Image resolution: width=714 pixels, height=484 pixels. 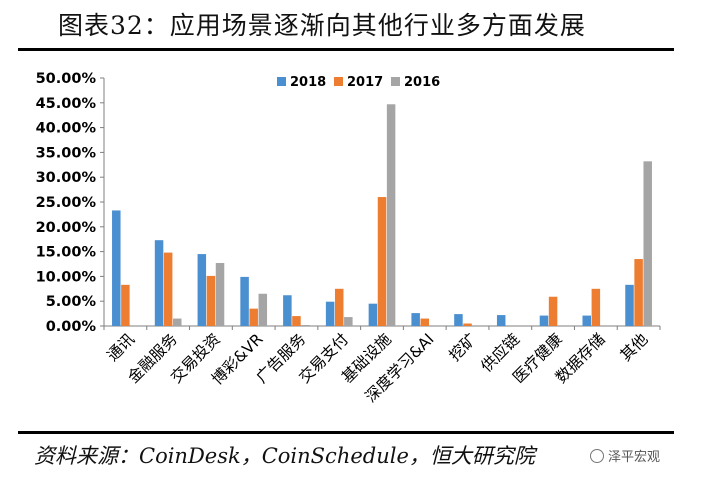 What do you see at coordinates (308, 82) in the screenshot?
I see `legend-label: 2018` at bounding box center [308, 82].